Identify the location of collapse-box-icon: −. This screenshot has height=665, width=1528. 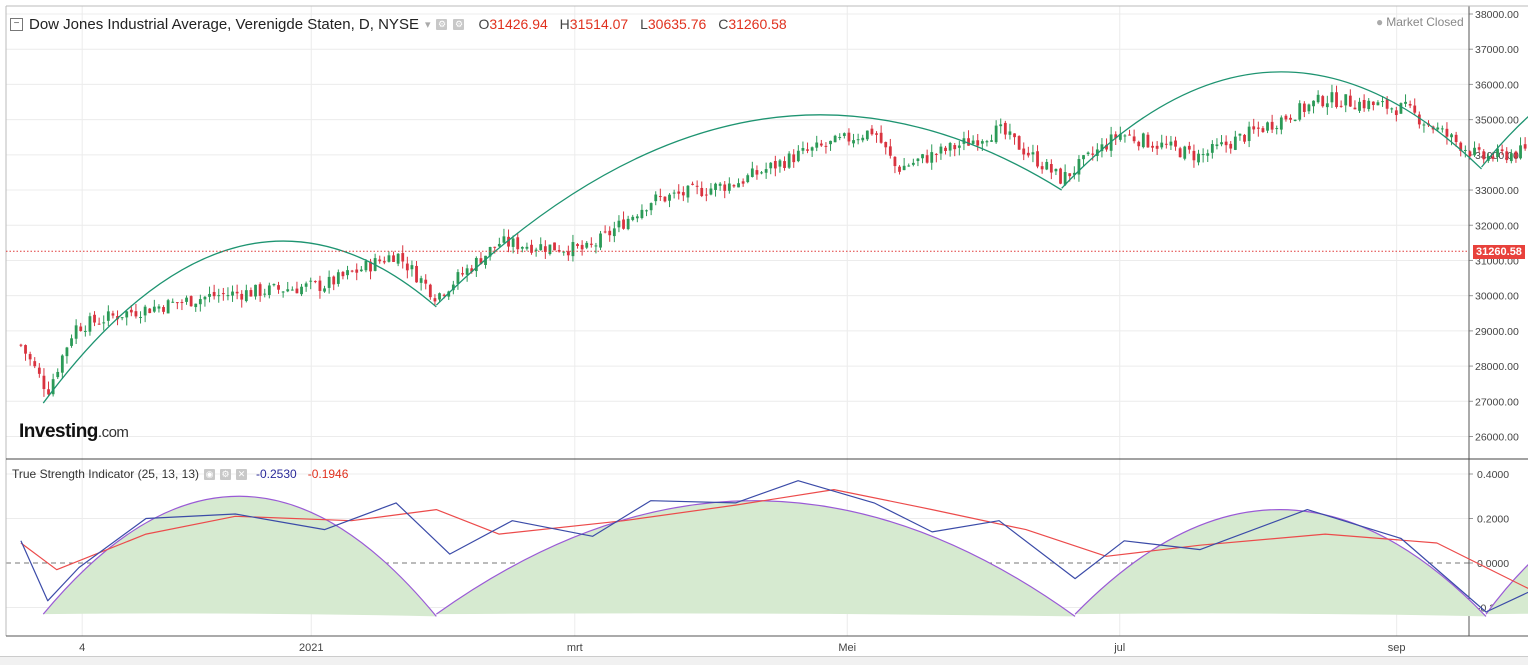
(16, 24).